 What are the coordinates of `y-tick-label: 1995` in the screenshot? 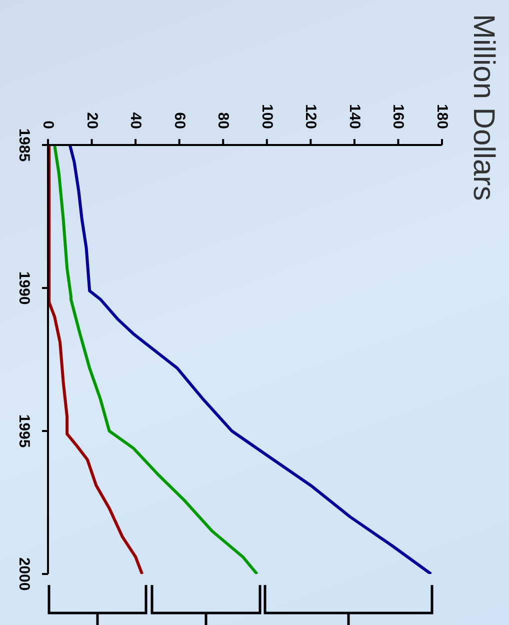 It's located at (24, 431).